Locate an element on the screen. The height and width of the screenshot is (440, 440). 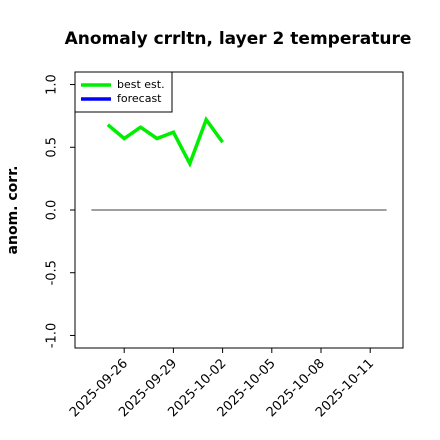
y-tick-label: -0.5 is located at coordinates (52, 272).